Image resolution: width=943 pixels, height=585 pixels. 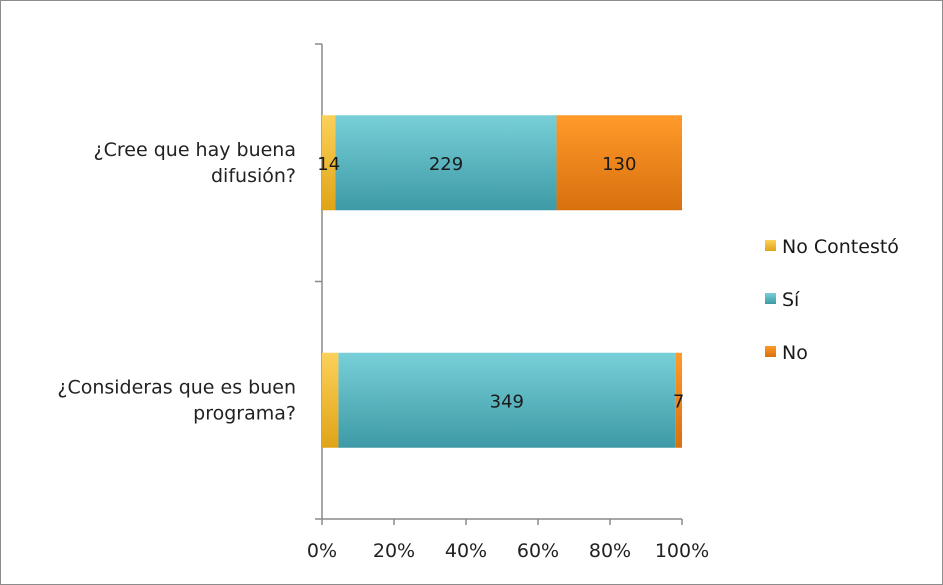 I want to click on x-tick-label: 40%, so click(x=466, y=551).